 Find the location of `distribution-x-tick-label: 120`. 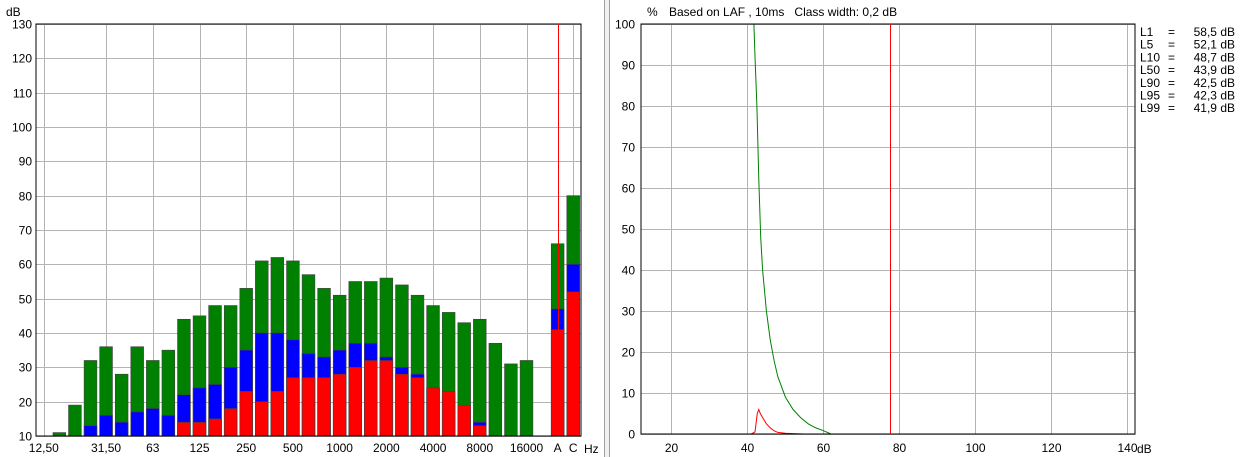

distribution-x-tick-label: 120 is located at coordinates (1051, 448).